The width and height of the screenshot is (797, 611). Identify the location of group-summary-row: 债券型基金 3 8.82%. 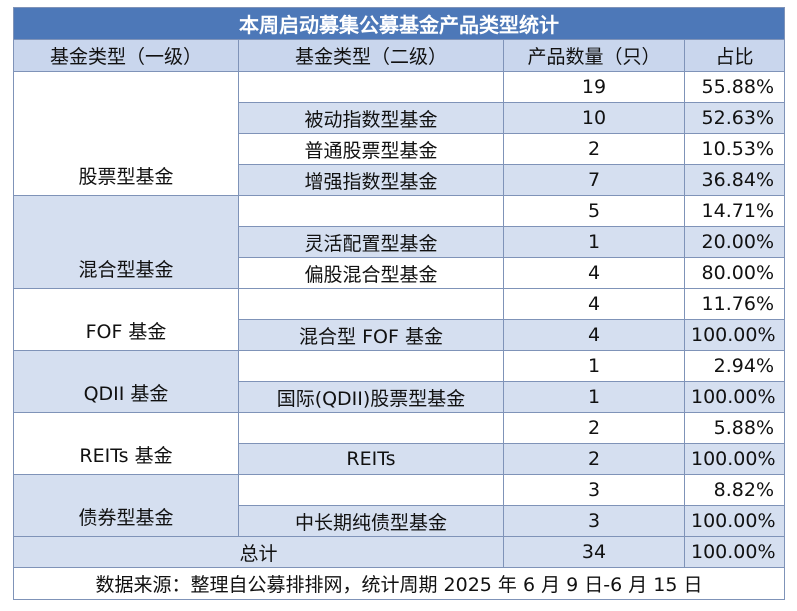
(399, 505).